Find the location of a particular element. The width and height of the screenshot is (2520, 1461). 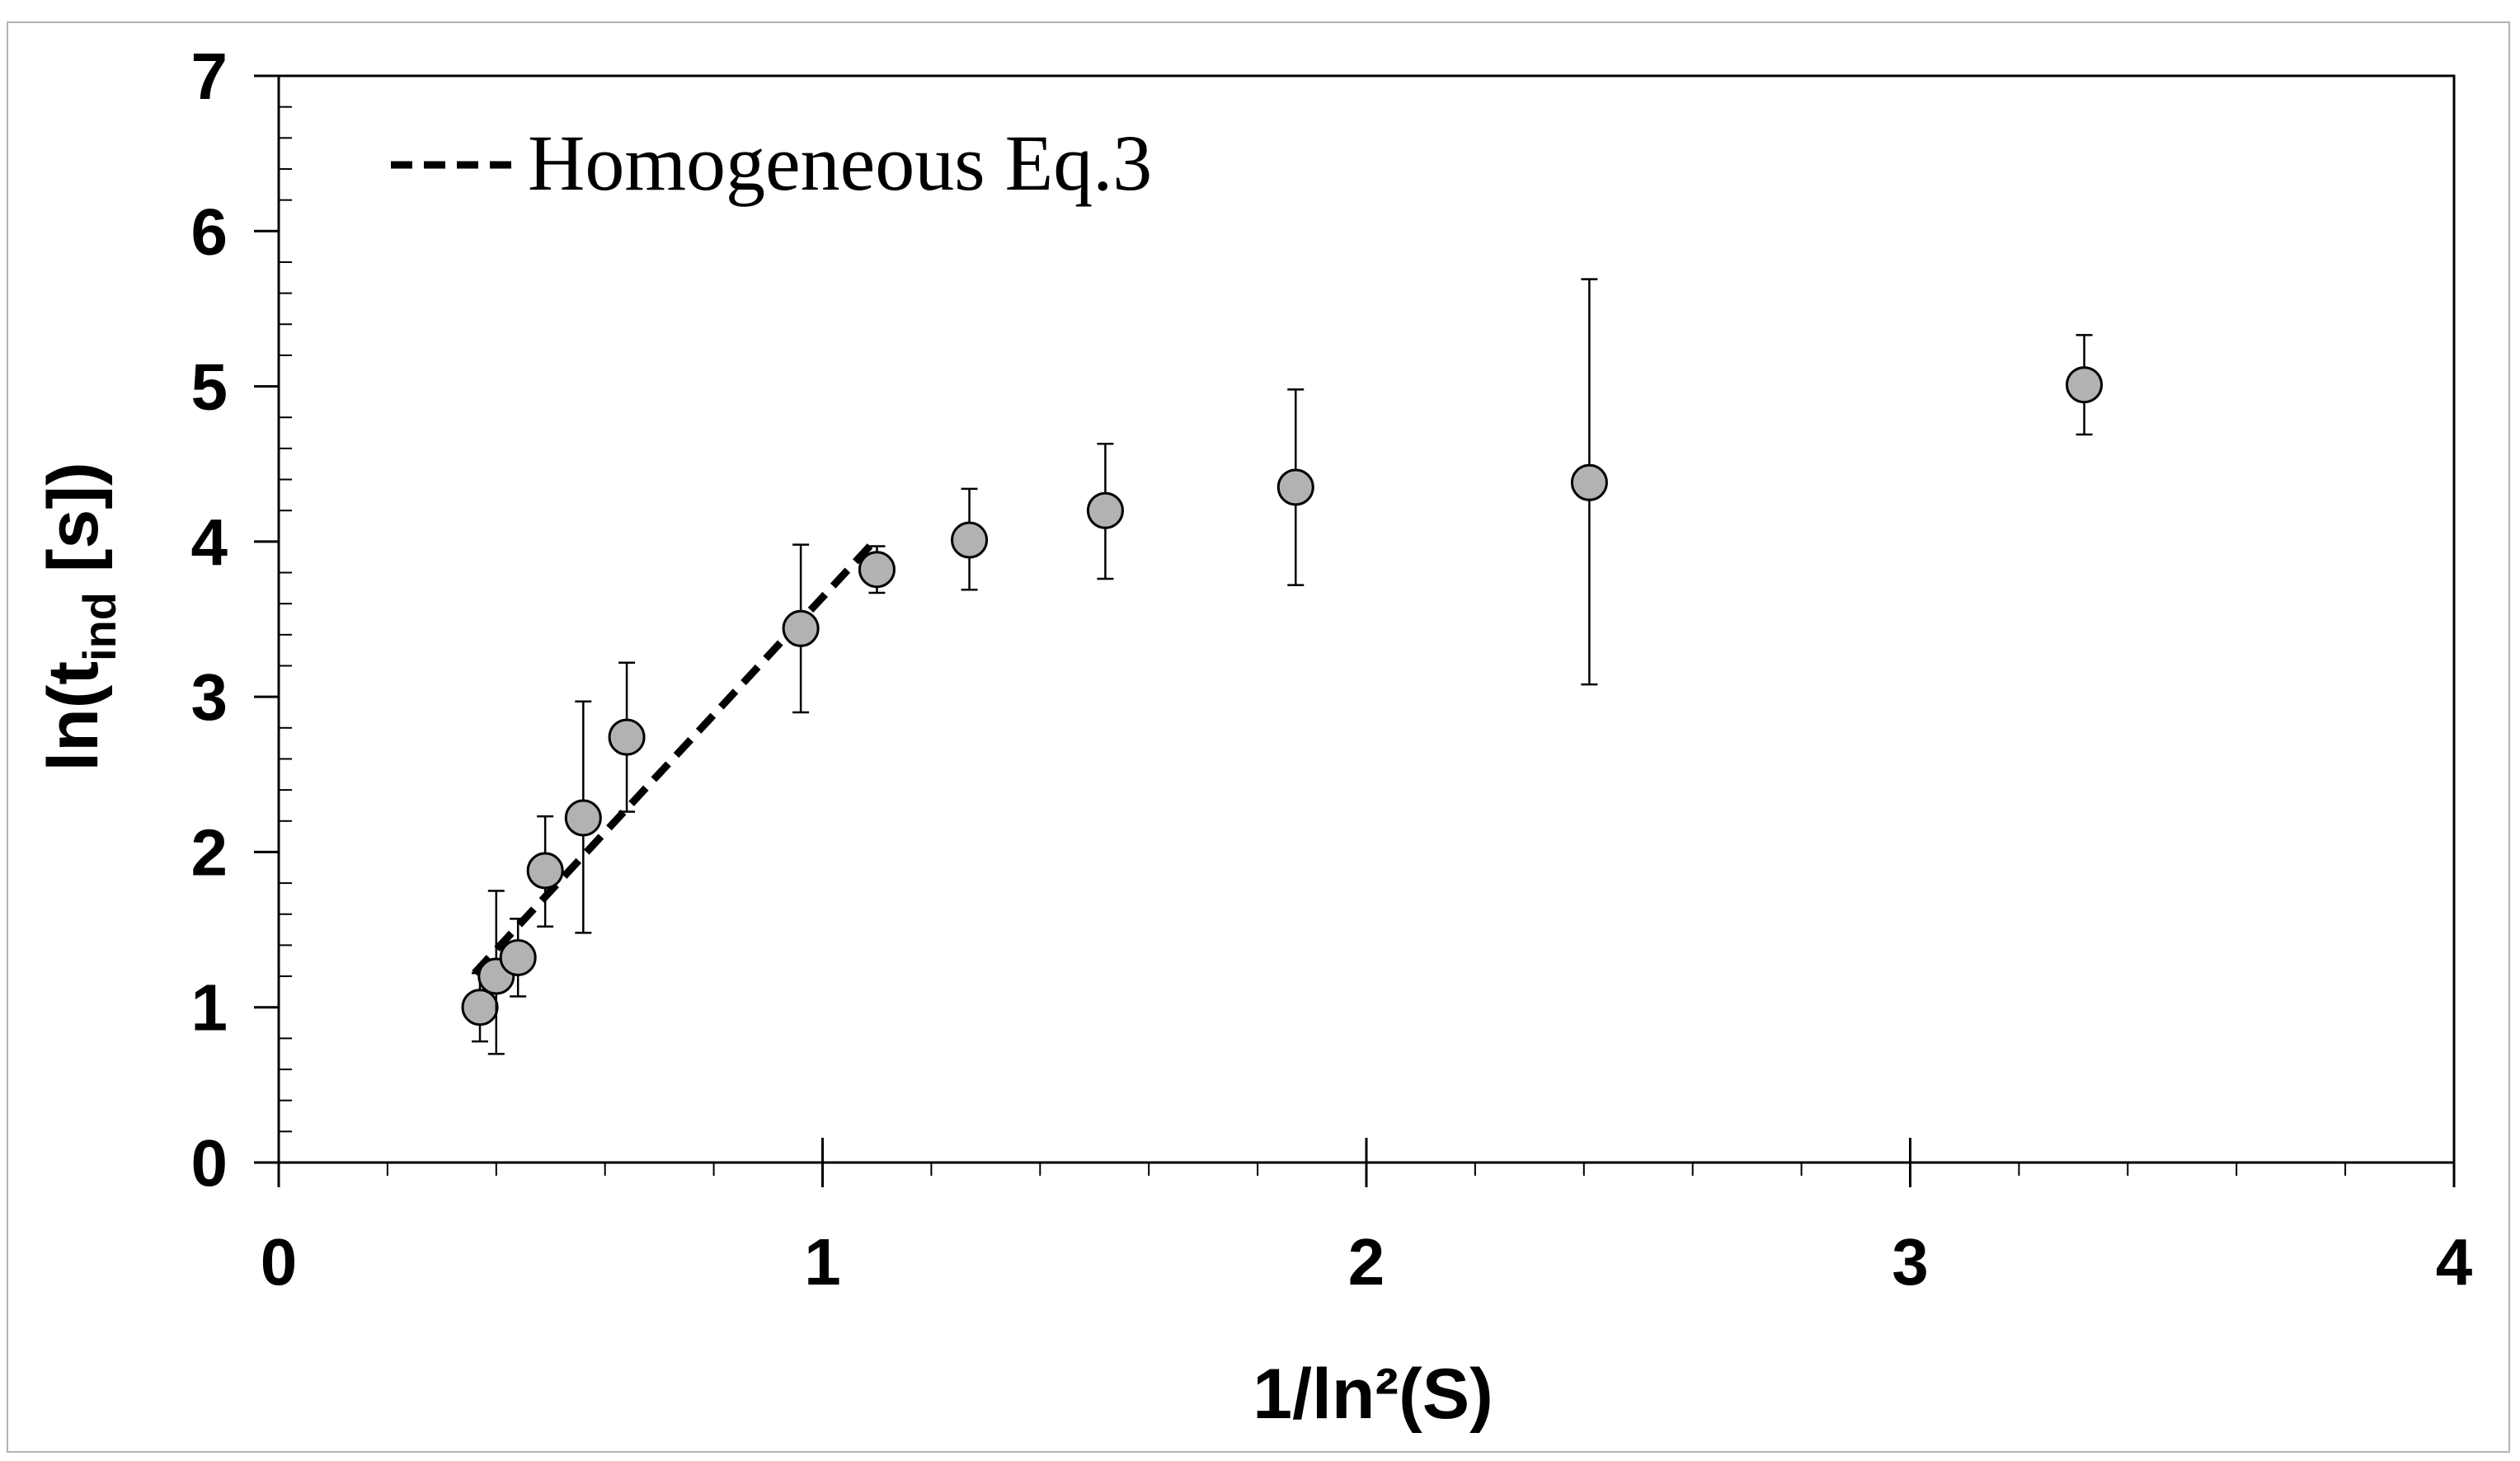

y-tick-label: 1 is located at coordinates (209, 1008).